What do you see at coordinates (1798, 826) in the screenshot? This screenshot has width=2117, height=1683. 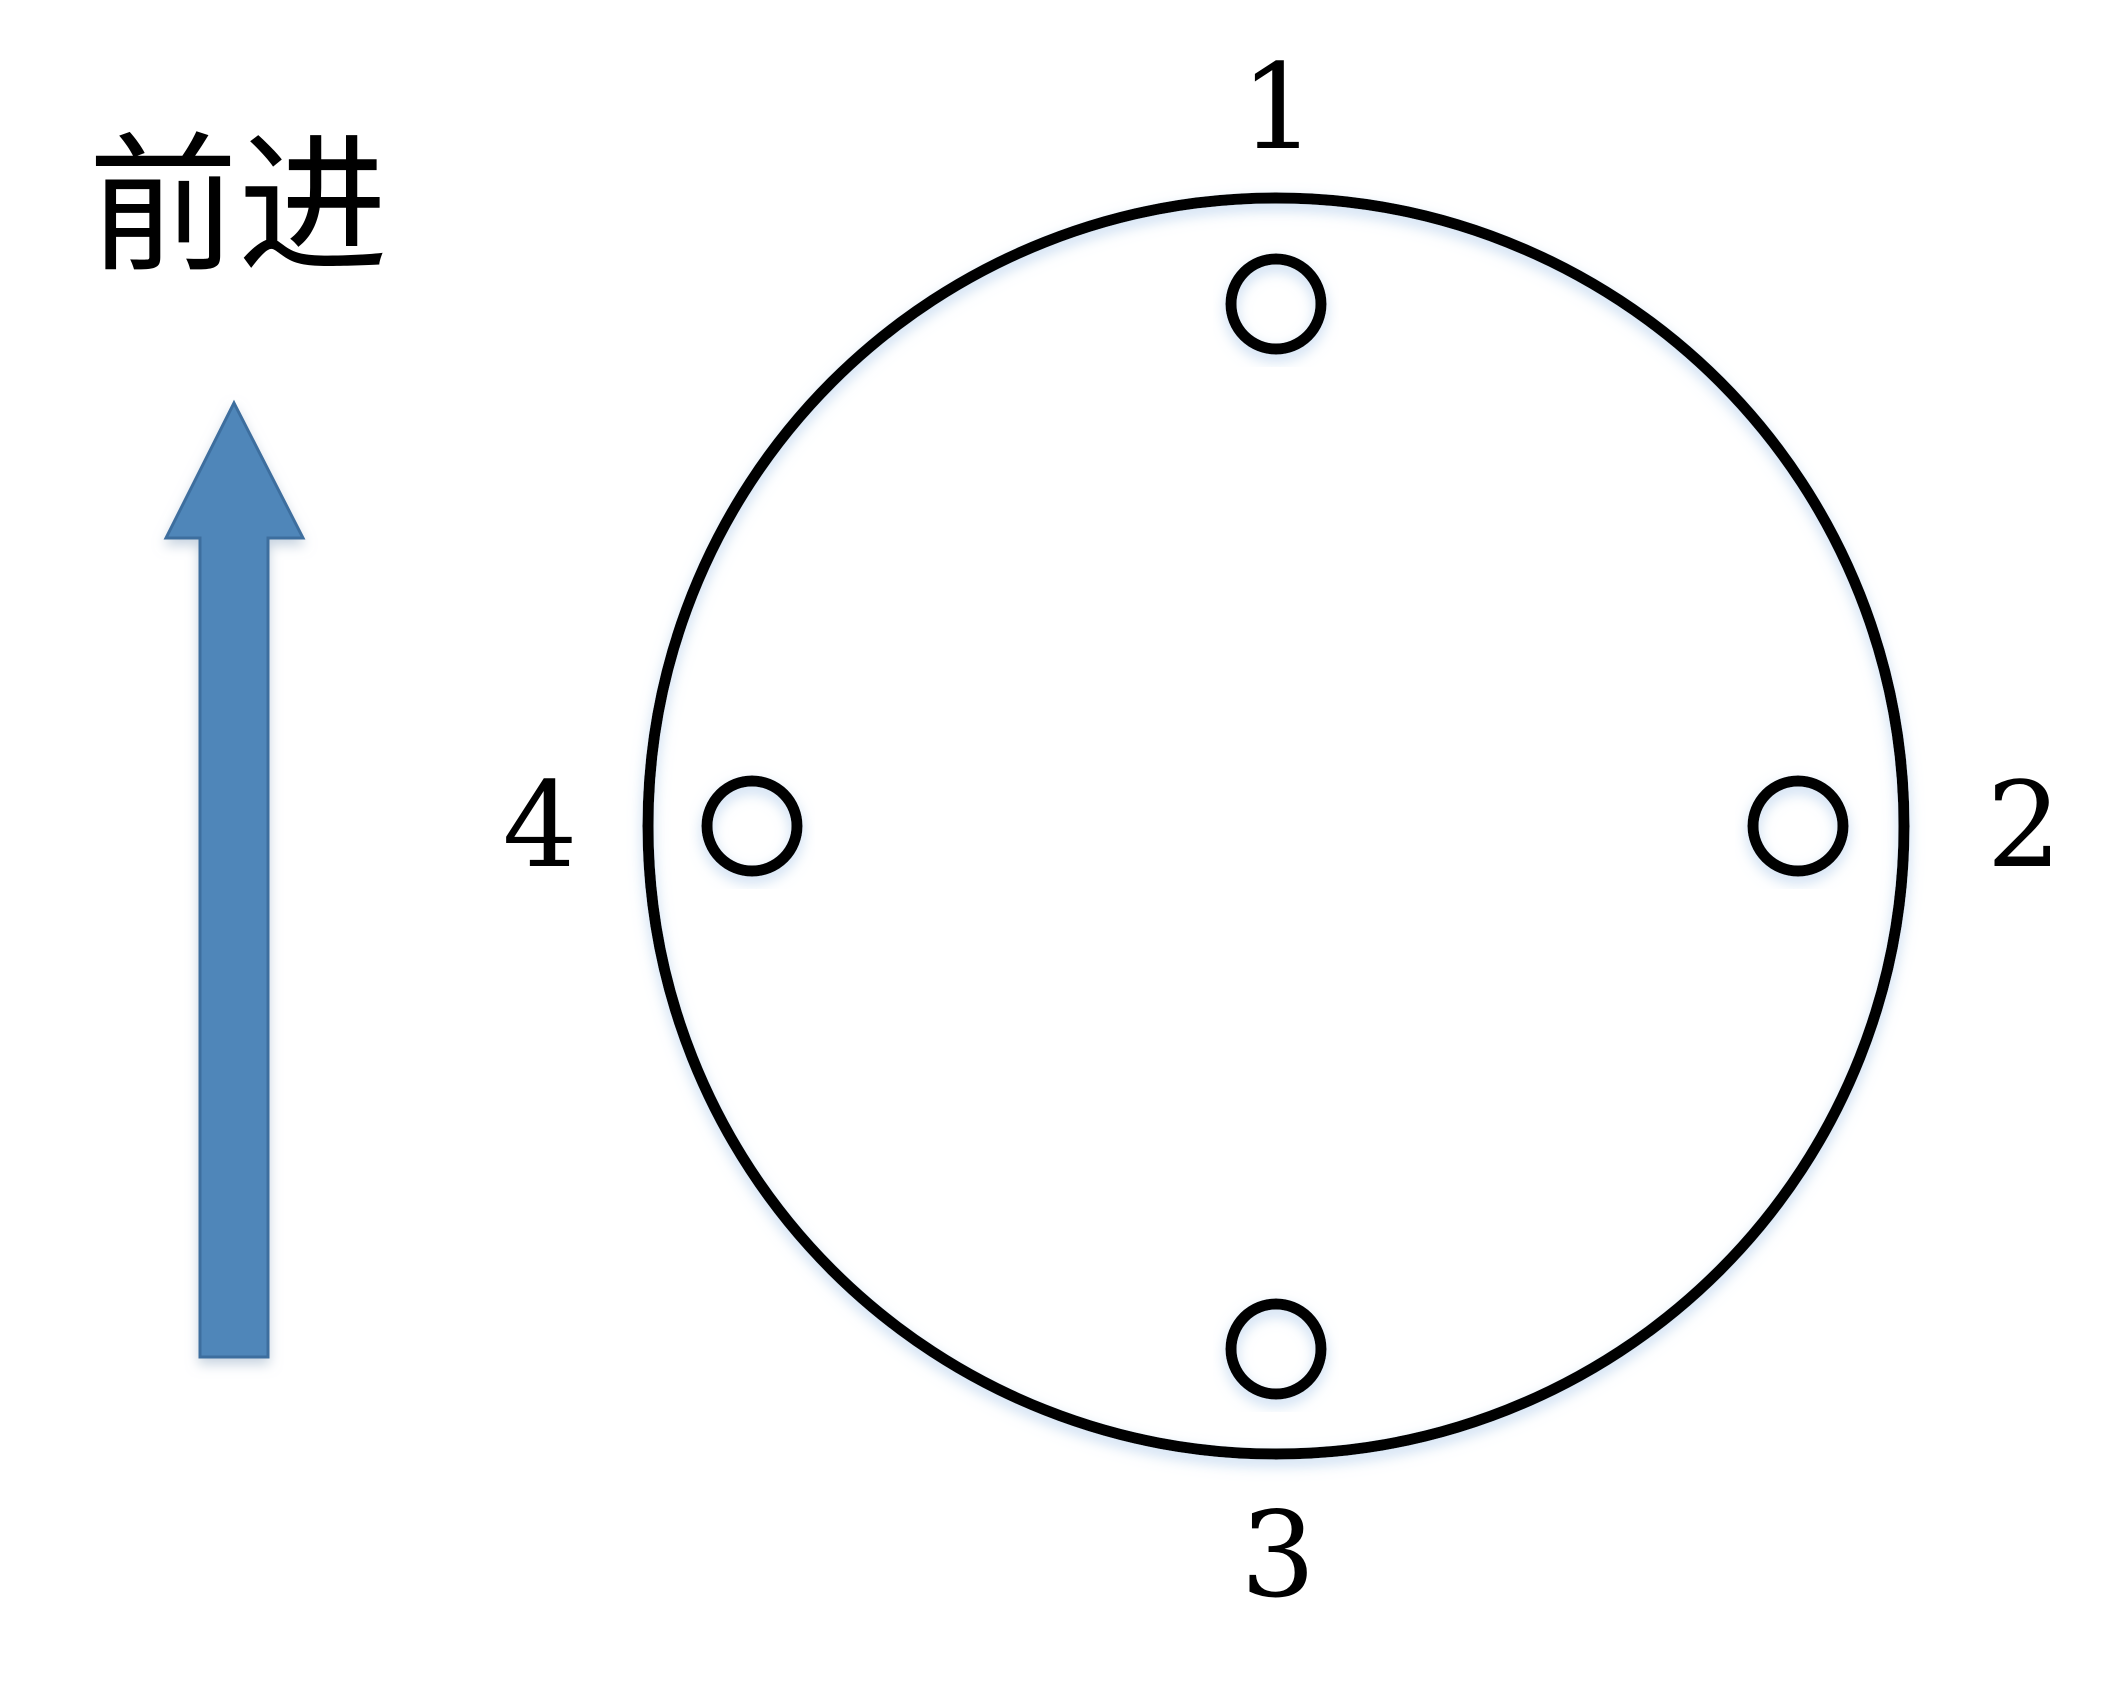 I see `hole-2-icon` at bounding box center [1798, 826].